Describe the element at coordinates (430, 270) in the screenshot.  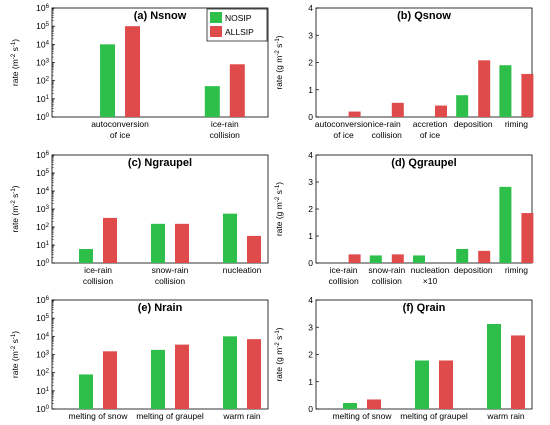
I see `category-label: nucleation` at that location.